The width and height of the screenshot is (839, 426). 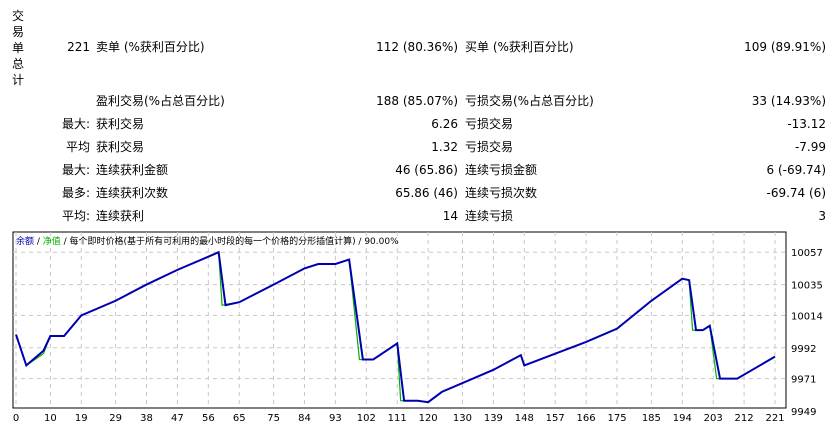 I want to click on stat-c5: 3, so click(x=822, y=216).